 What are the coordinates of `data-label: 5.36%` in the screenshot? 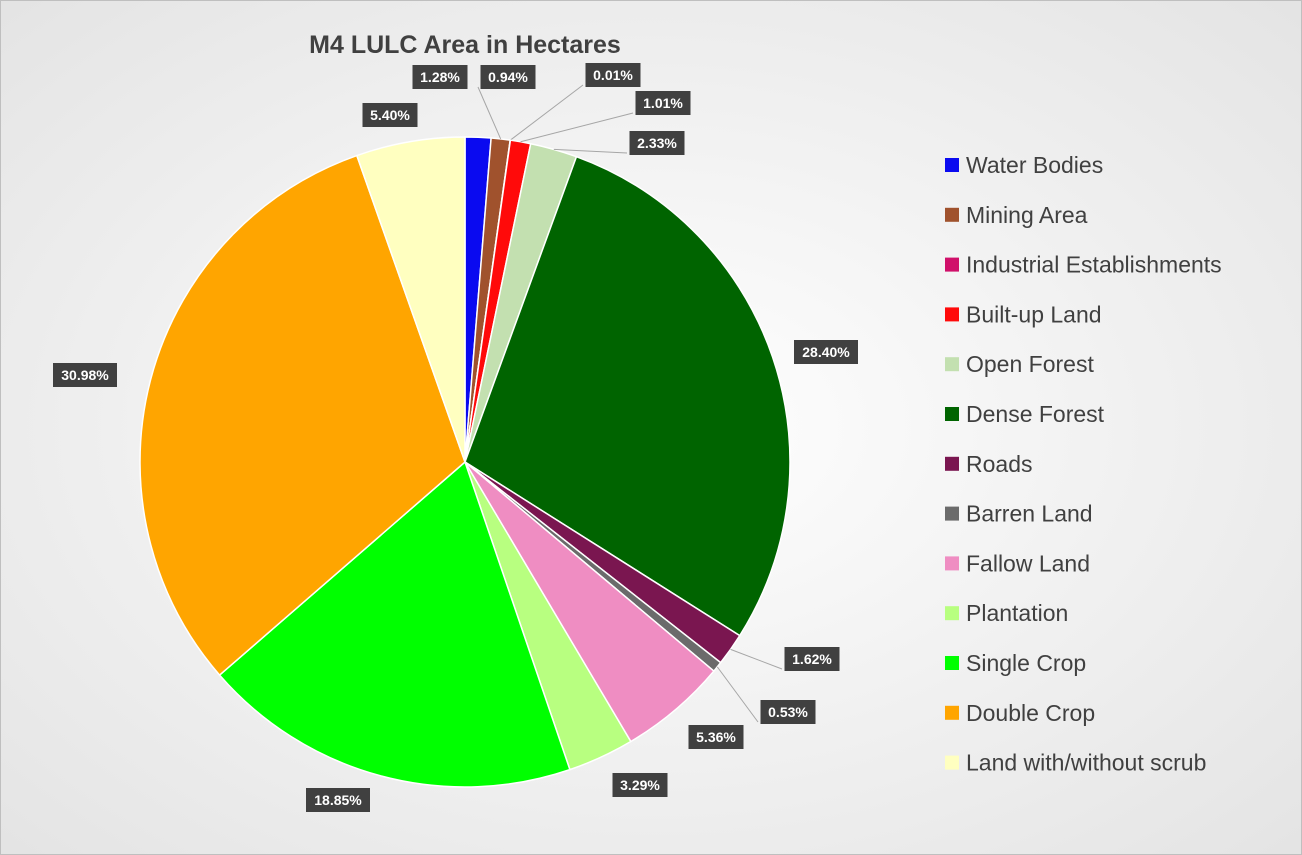 It's located at (716, 737).